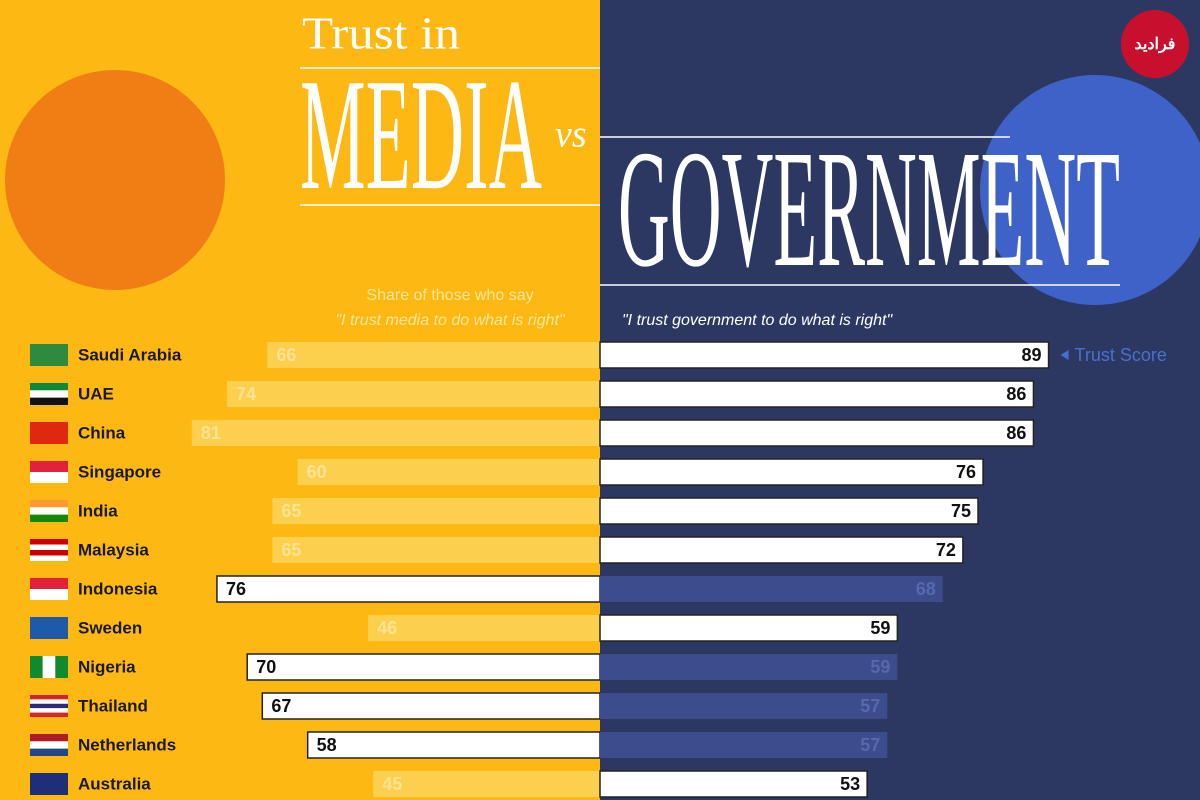  Describe the element at coordinates (1032, 355) in the screenshot. I see `government-value: 89` at that location.